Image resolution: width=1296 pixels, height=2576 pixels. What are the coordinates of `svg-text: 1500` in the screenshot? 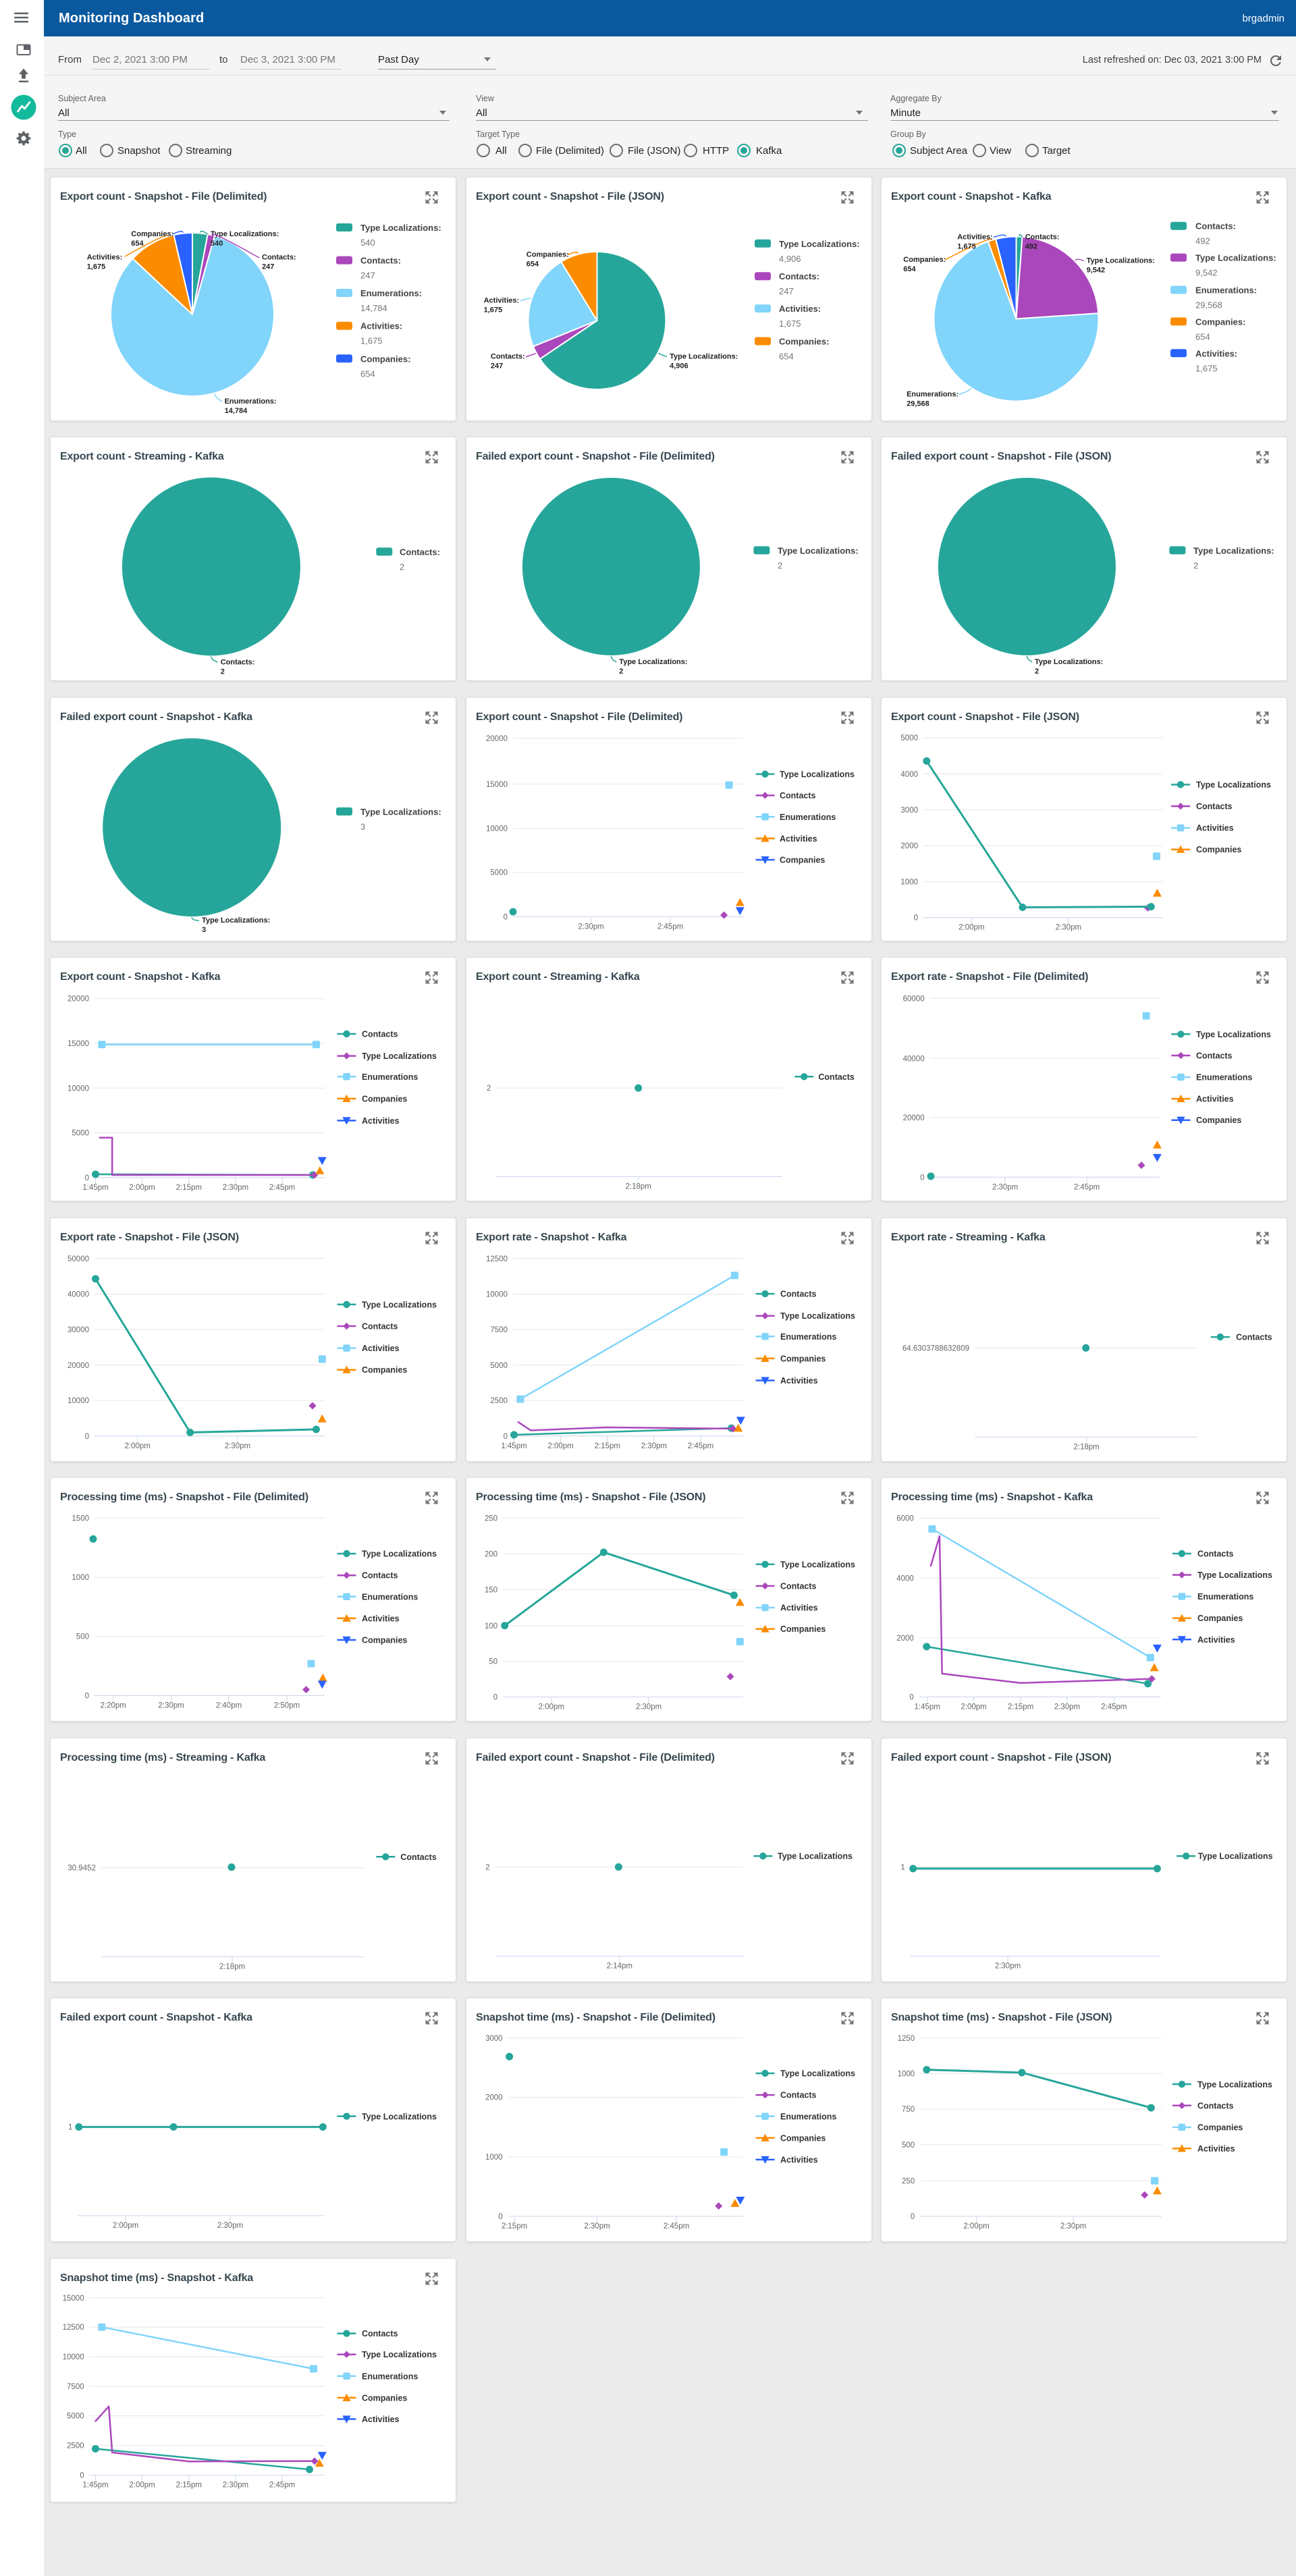 It's located at (80, 1518).